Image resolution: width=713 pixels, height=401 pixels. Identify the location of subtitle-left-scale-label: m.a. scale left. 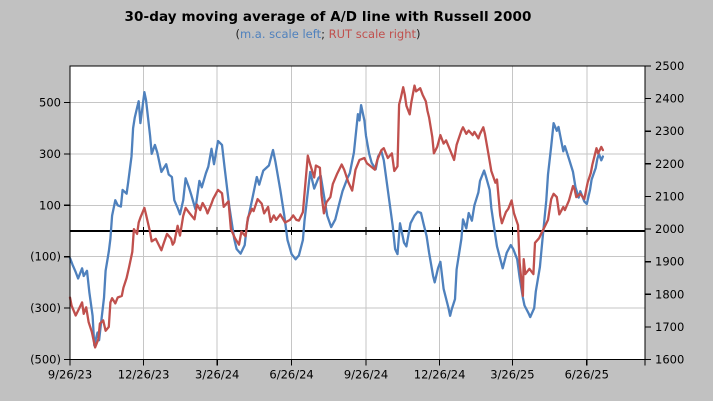
(280, 34).